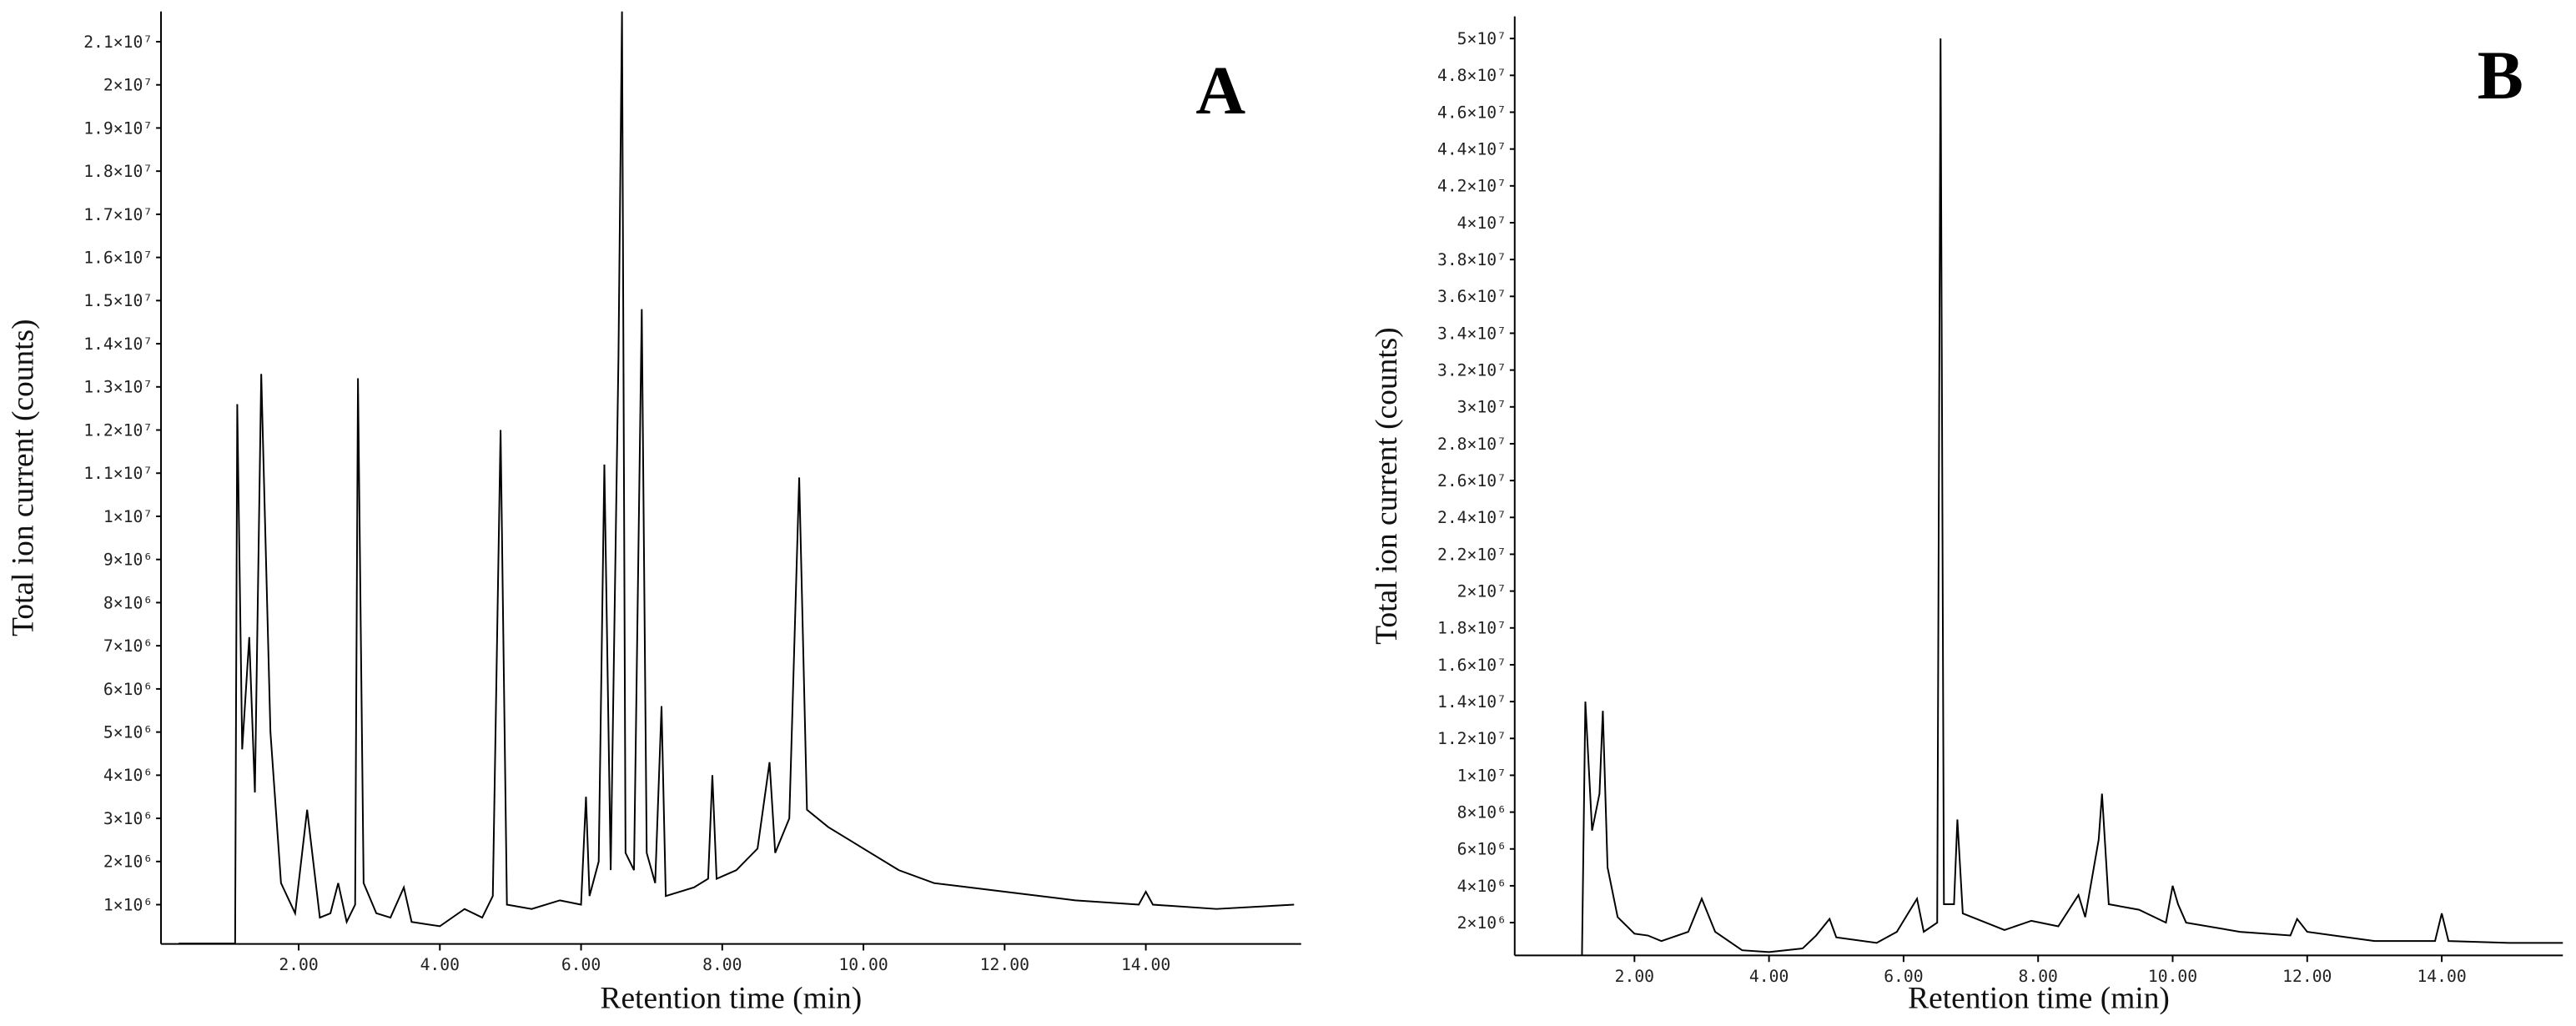 The height and width of the screenshot is (1026, 2576). Describe the element at coordinates (1472, 517) in the screenshot. I see `y-tick-label: 2.4×10⁷` at that location.